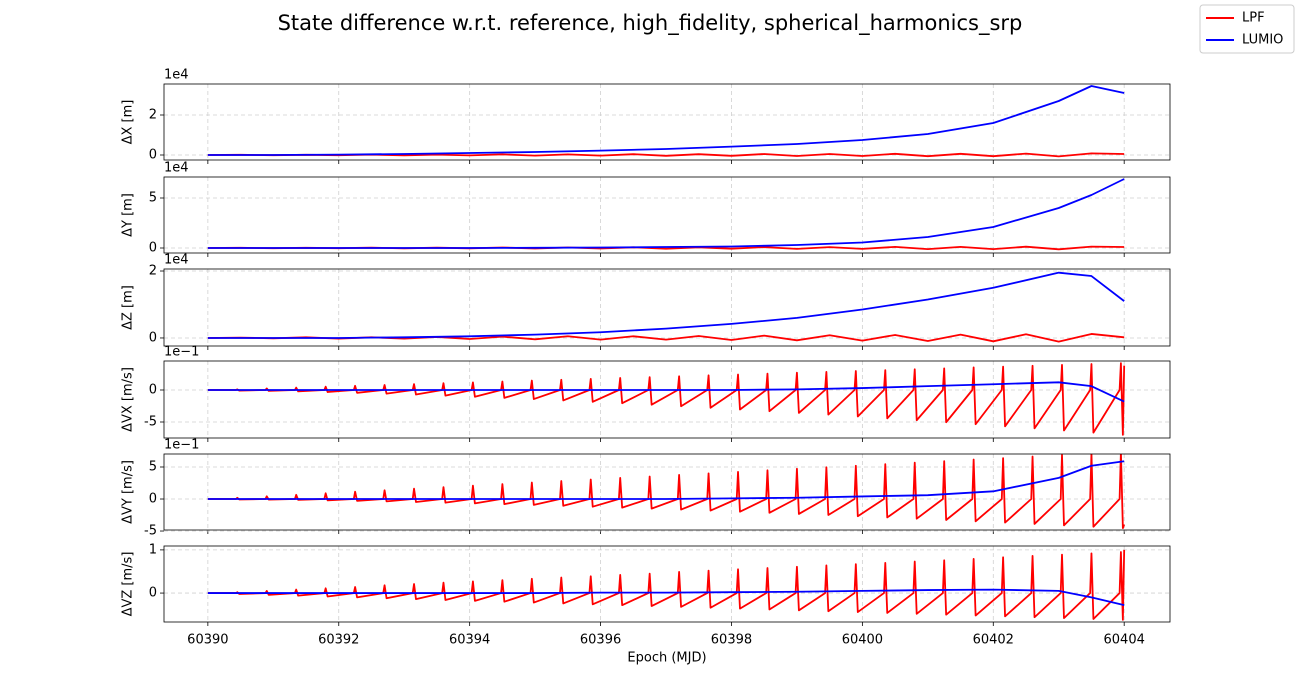 The image size is (1300, 700). What do you see at coordinates (128, 399) in the screenshot?
I see `y-axis-label: ΔVX [m/s]` at bounding box center [128, 399].